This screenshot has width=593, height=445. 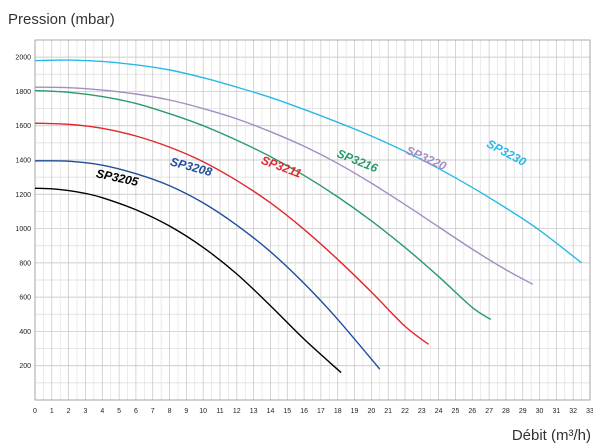 What do you see at coordinates (271, 411) in the screenshot?
I see `x-tick-label: 14` at bounding box center [271, 411].